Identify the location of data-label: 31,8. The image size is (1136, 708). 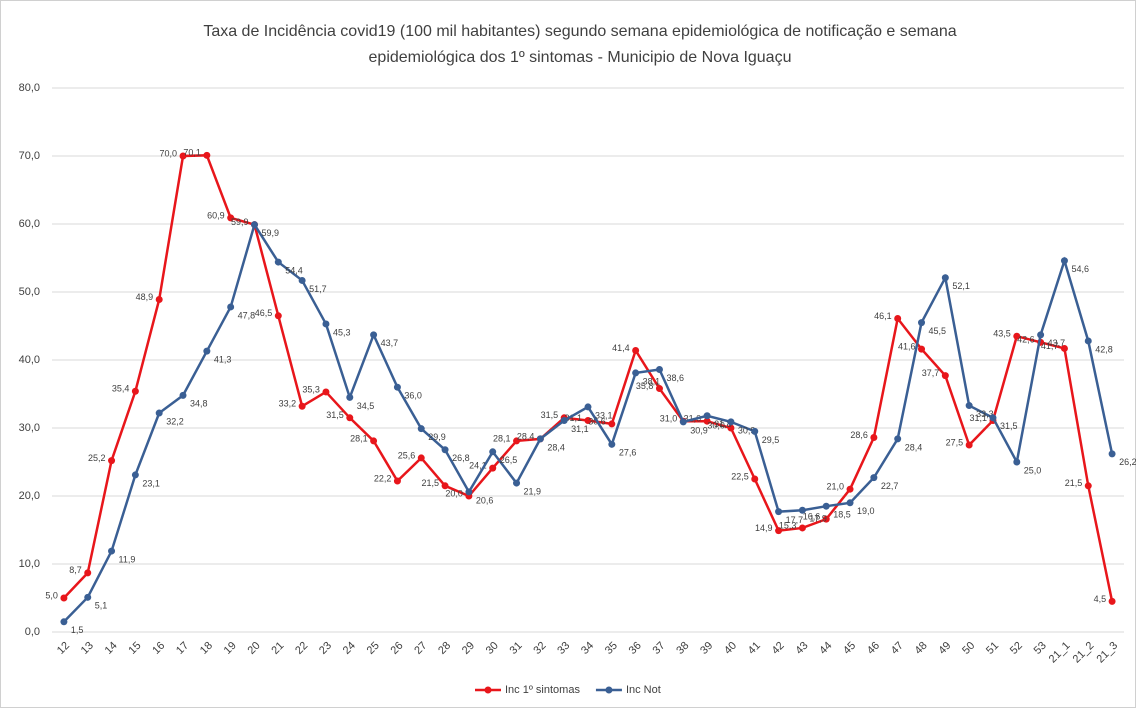
(723, 424).